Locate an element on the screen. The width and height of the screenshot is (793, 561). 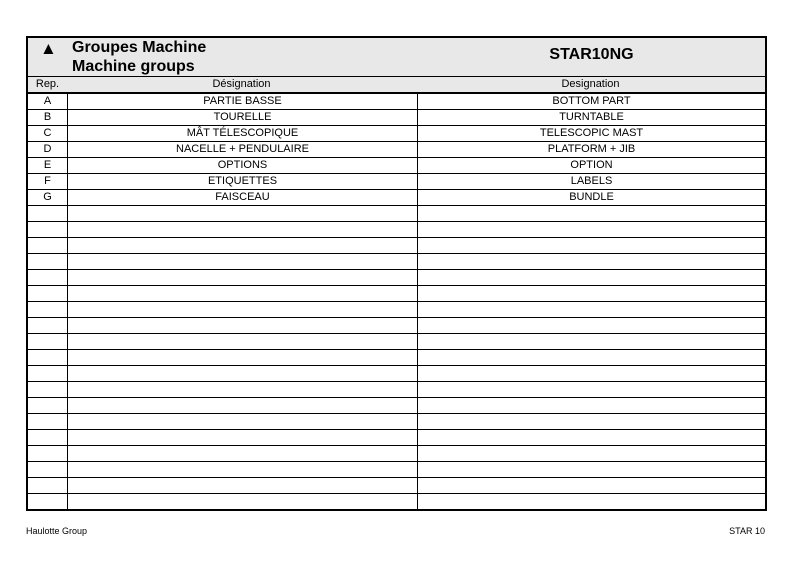
table-row: A PARTIE BASSE BOTTOM PART is located at coordinates (396, 102).